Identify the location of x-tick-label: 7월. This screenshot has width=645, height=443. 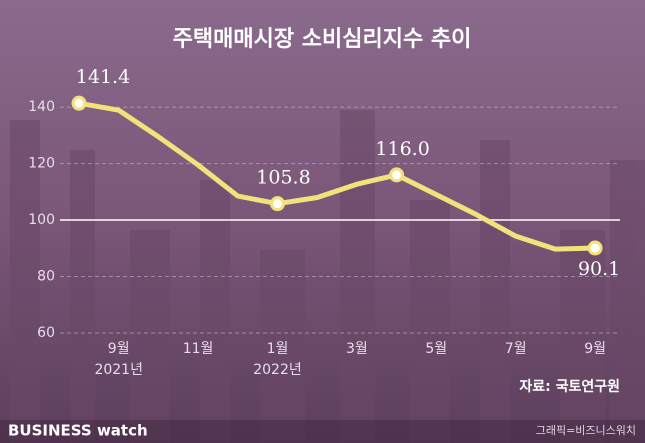
(516, 349).